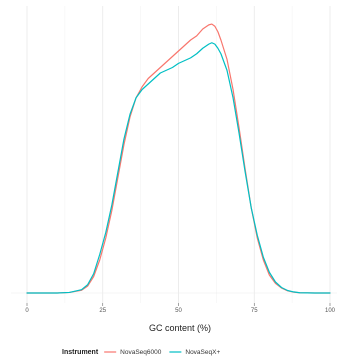 The height and width of the screenshot is (364, 340). What do you see at coordinates (180, 328) in the screenshot?
I see `x-axis-title: GC content (%)` at bounding box center [180, 328].